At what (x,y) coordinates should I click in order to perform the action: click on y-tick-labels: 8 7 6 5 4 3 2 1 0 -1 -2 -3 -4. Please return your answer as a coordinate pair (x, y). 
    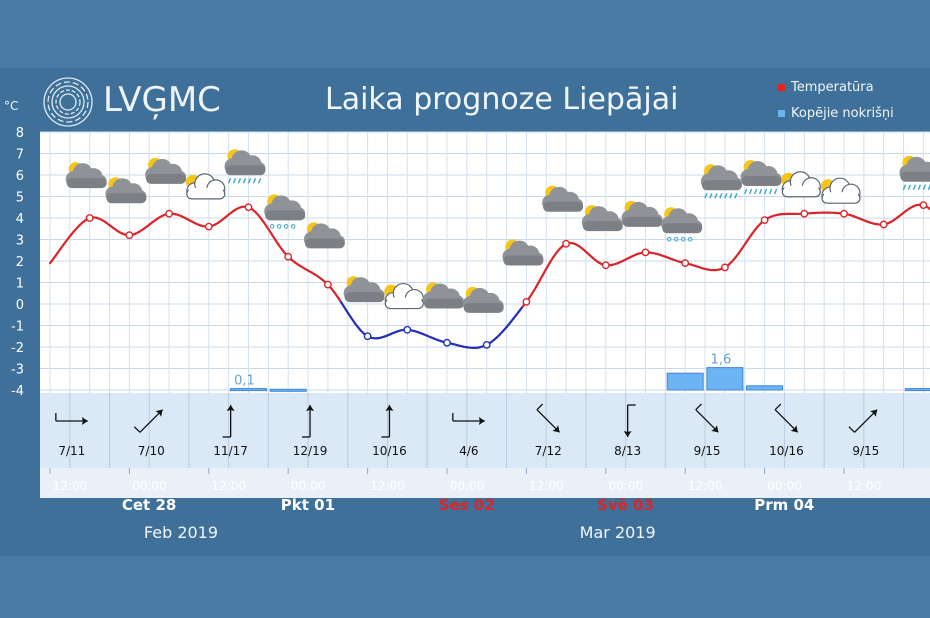
    Looking at the image, I should click on (17, 262).